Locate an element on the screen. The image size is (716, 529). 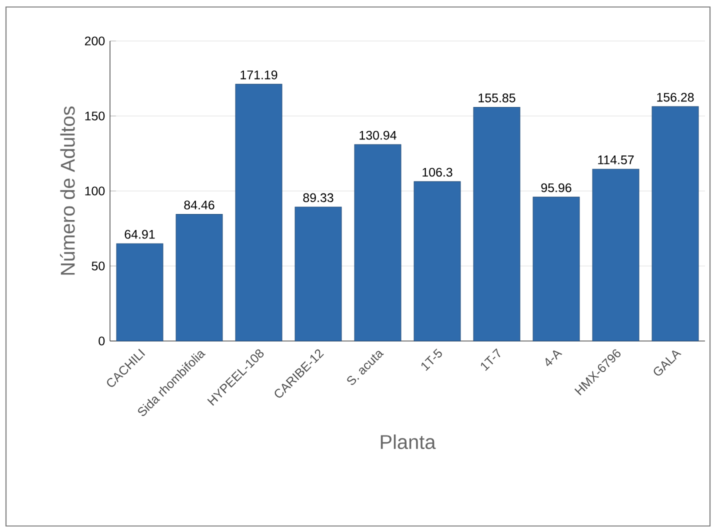
data-label: 64.91 is located at coordinates (139, 234).